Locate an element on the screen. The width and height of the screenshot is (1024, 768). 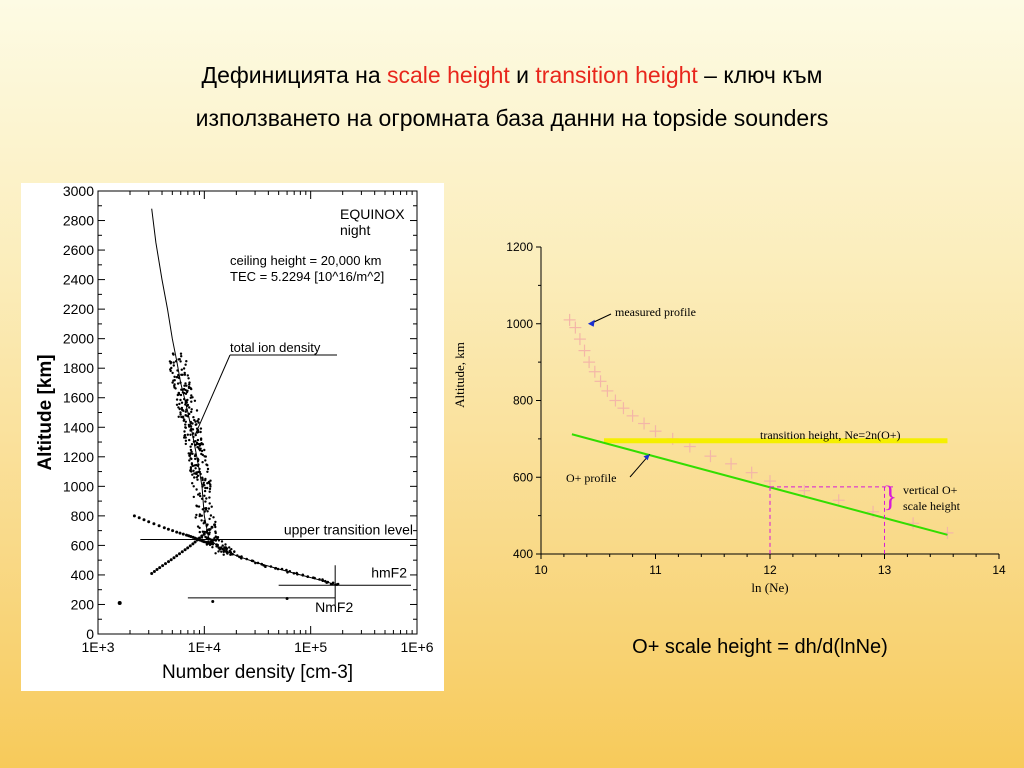
total-ion-density-label: total ion density is located at coordinates (275, 347).